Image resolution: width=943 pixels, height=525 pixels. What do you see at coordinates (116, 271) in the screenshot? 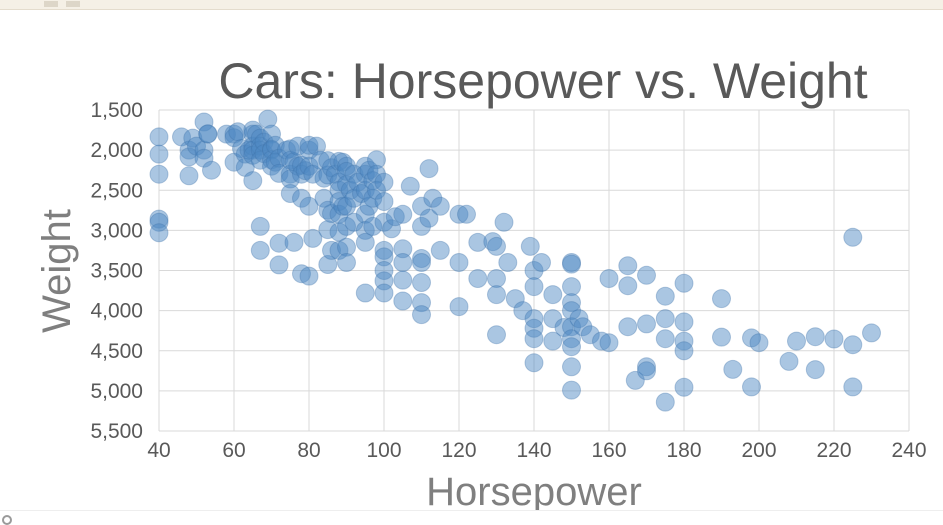
I see `y-tick-label: 3,500` at bounding box center [116, 271].